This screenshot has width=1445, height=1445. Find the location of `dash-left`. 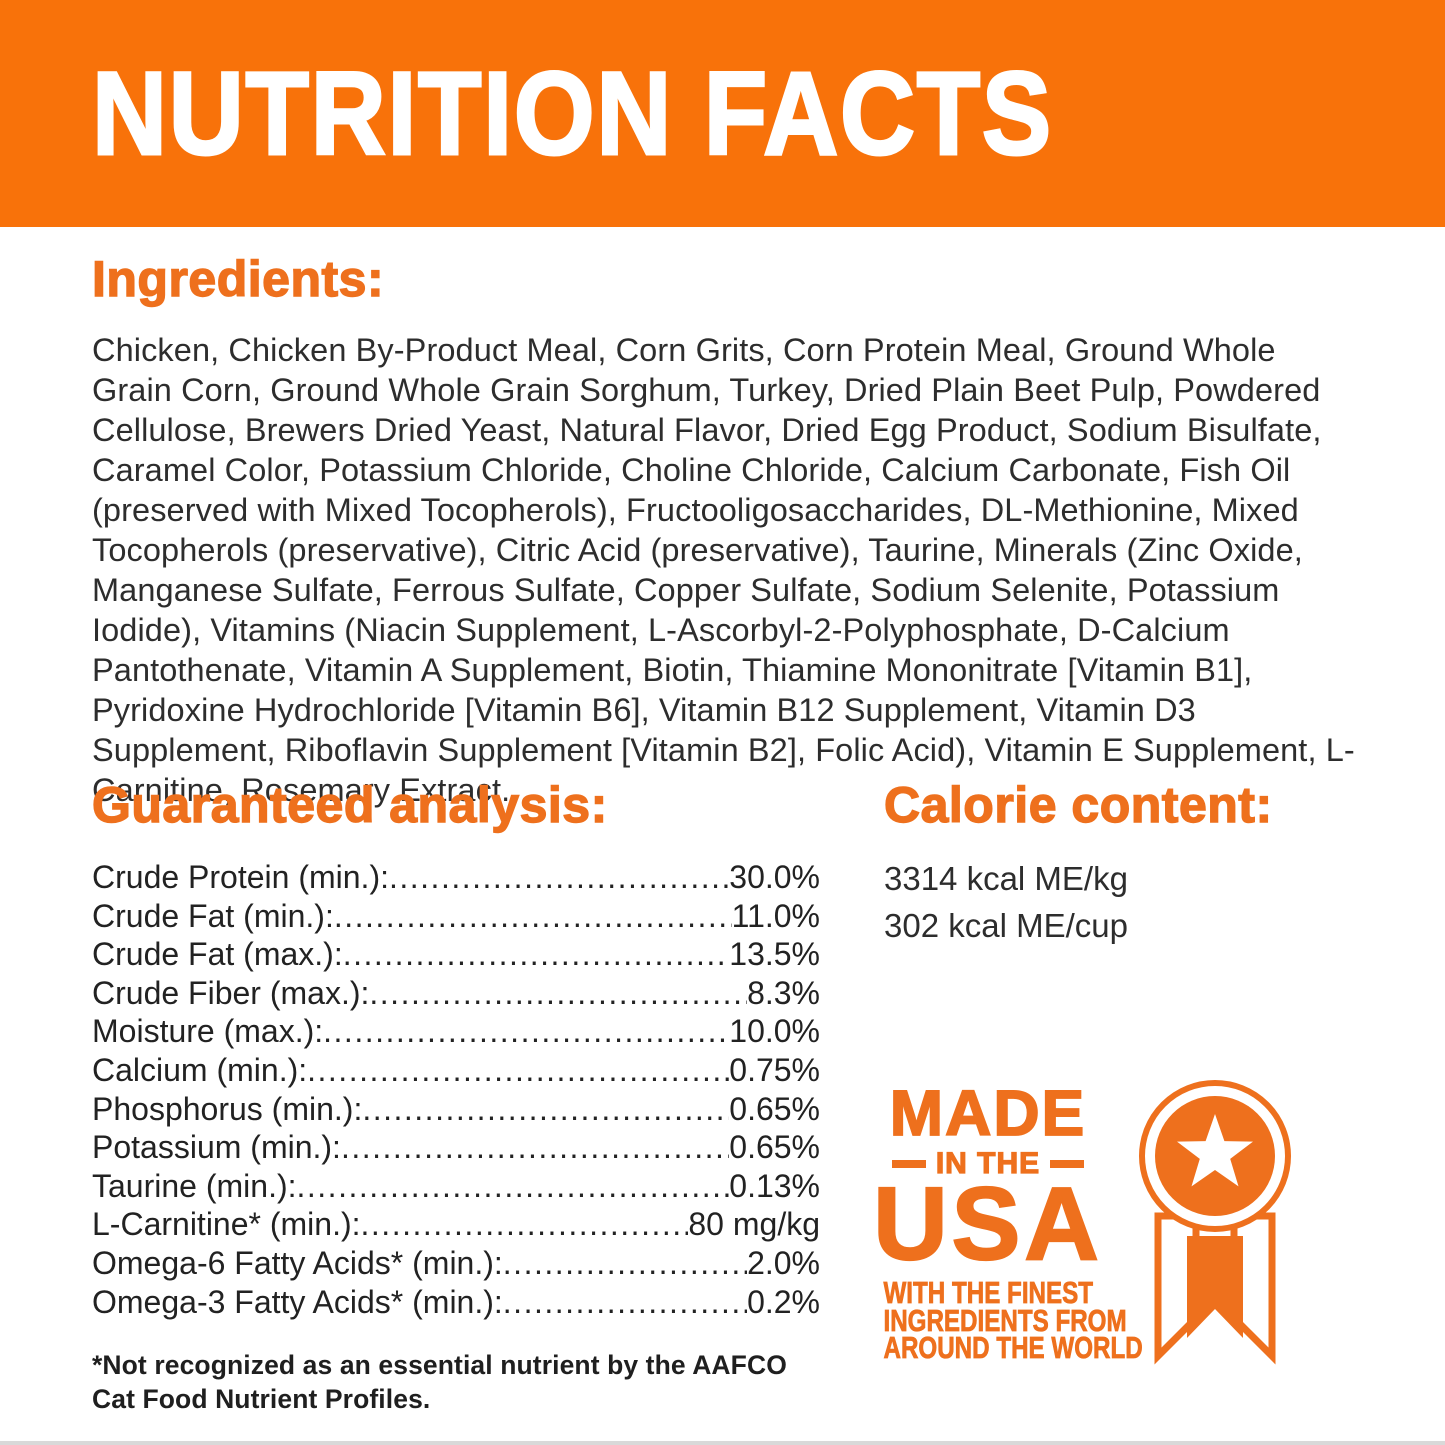

dash-left is located at coordinates (908, 1164).